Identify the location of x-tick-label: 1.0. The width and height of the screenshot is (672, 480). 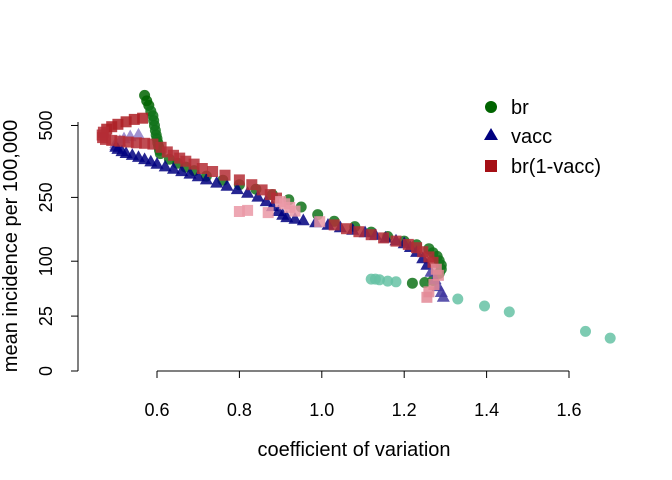
(321, 410).